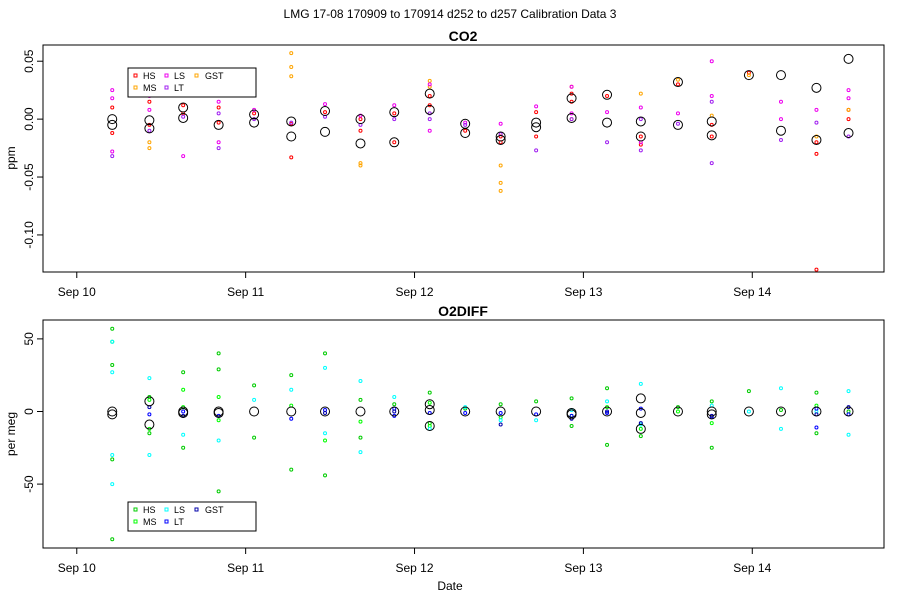  What do you see at coordinates (463, 311) in the screenshot?
I see `o2diff-title: O2DIFF` at bounding box center [463, 311].